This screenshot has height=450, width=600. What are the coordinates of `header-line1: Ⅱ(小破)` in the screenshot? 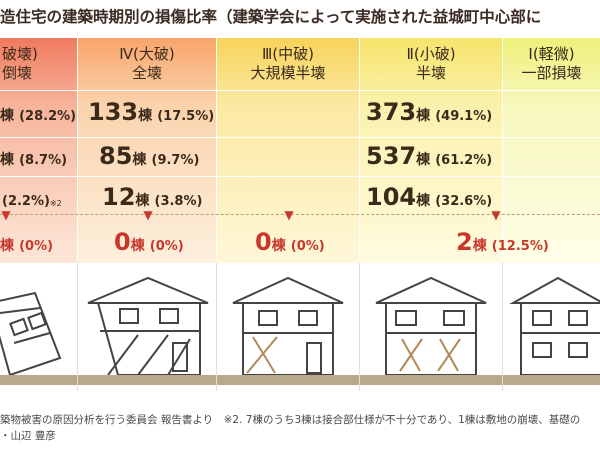 It's located at (431, 54).